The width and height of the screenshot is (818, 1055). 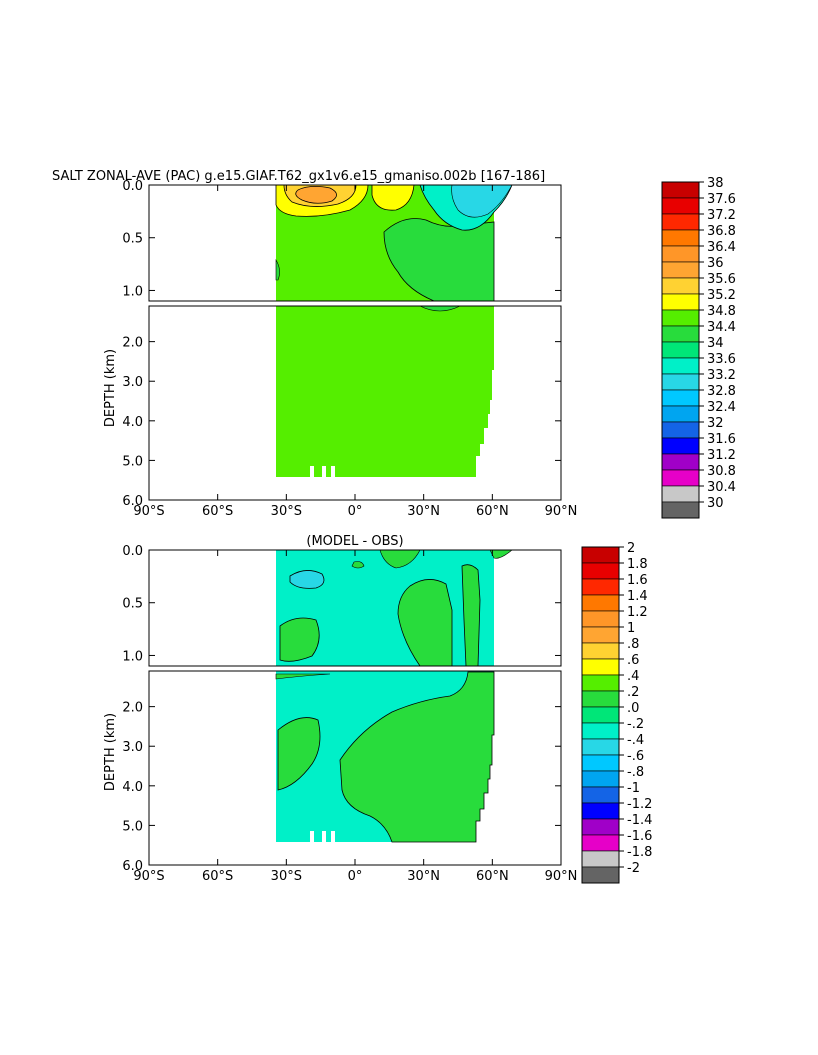 What do you see at coordinates (148, 876) in the screenshot?
I see `x-tick-label: 90°S` at bounding box center [148, 876].